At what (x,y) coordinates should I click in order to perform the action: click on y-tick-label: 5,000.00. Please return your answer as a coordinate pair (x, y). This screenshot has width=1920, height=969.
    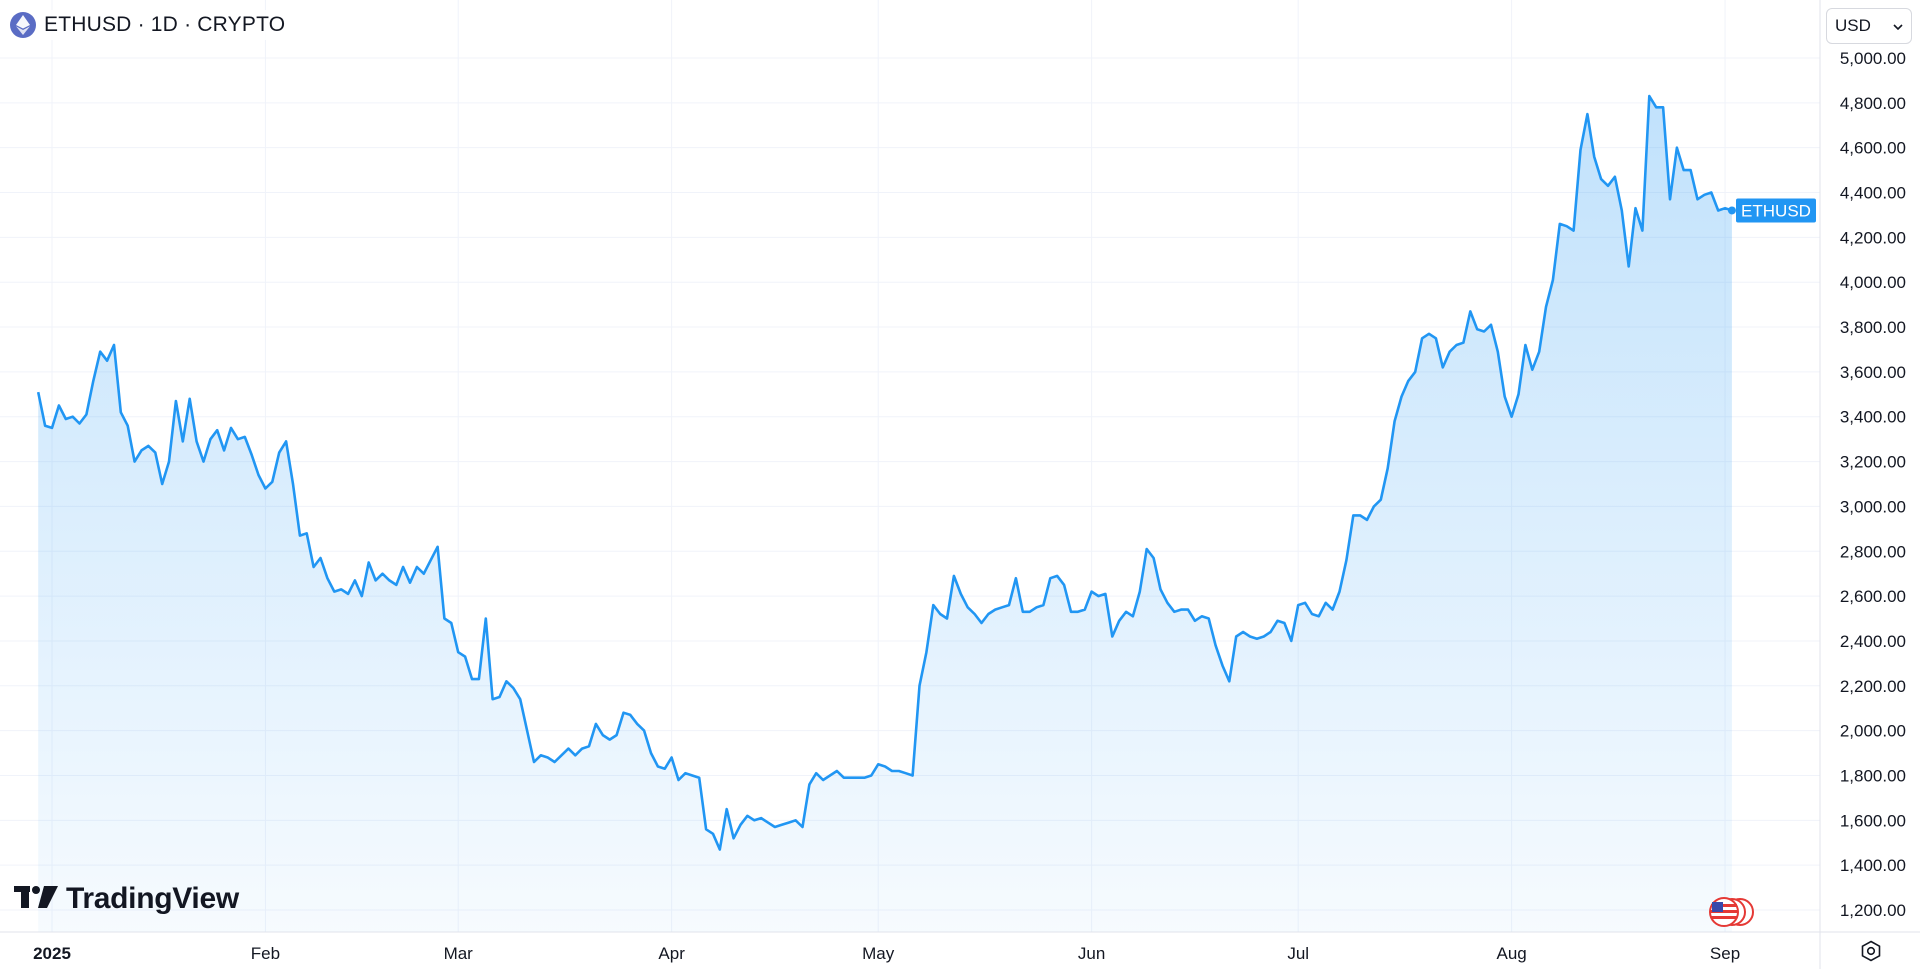
    Looking at the image, I should click on (1873, 58).